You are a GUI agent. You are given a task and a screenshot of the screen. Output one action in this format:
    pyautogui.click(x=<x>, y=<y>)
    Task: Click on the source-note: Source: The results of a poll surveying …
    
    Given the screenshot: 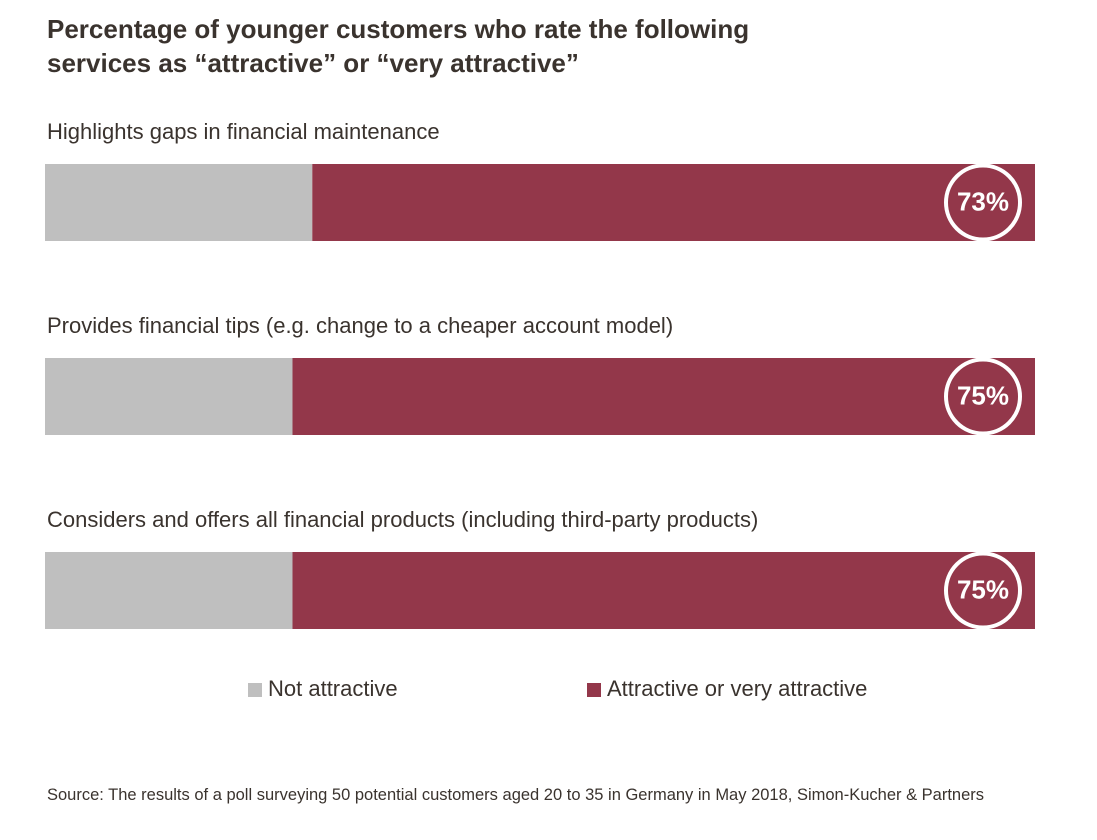 What is the action you would take?
    pyautogui.click(x=516, y=795)
    